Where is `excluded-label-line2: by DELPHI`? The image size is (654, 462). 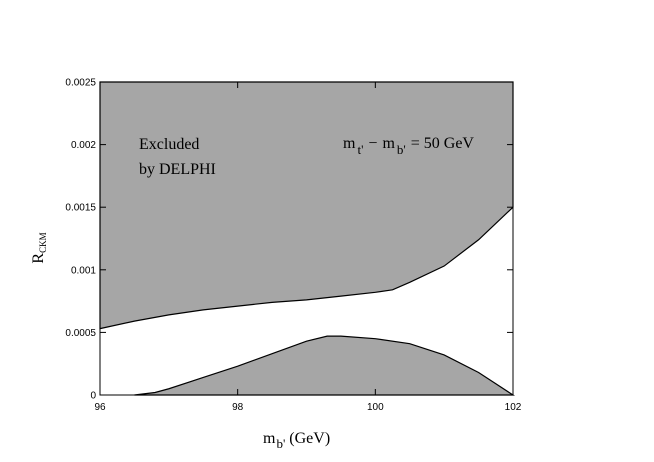 excluded-label-line2: by DELPHI is located at coordinates (177, 169).